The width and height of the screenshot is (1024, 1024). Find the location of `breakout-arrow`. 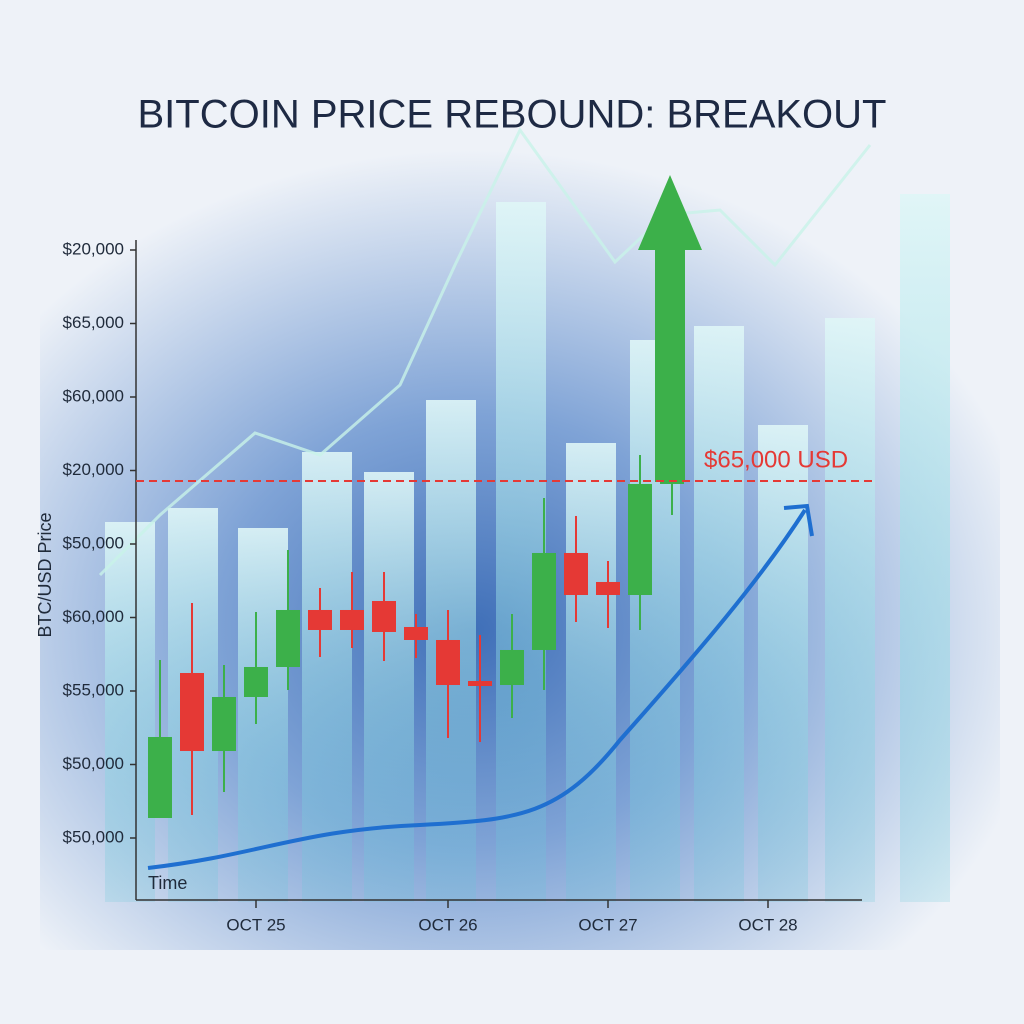

breakout-arrow is located at coordinates (670, 328).